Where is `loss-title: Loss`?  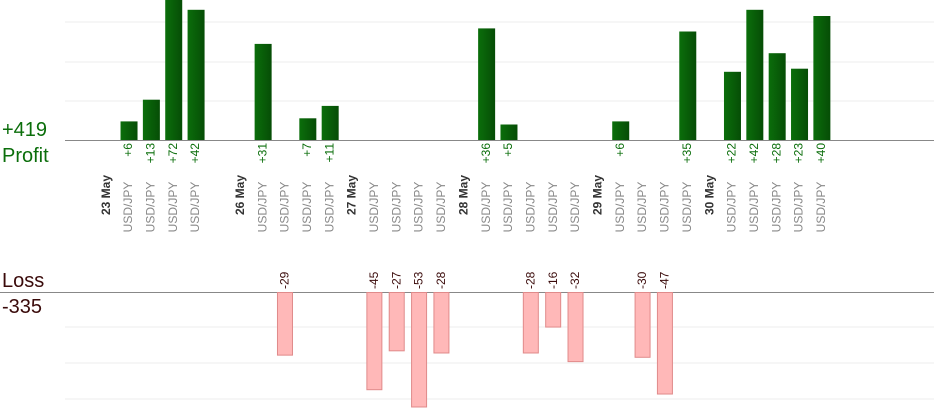
loss-title: Loss is located at coordinates (23, 281).